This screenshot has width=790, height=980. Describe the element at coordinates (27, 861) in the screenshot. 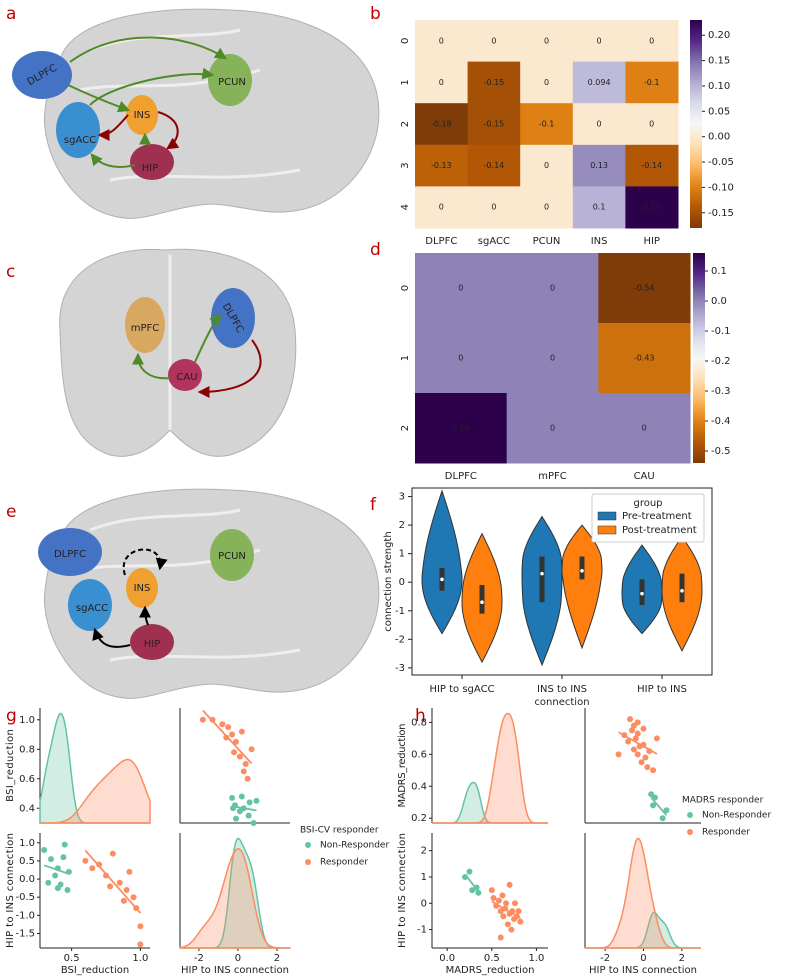

I see `y-tick-label: 0.5` at that location.